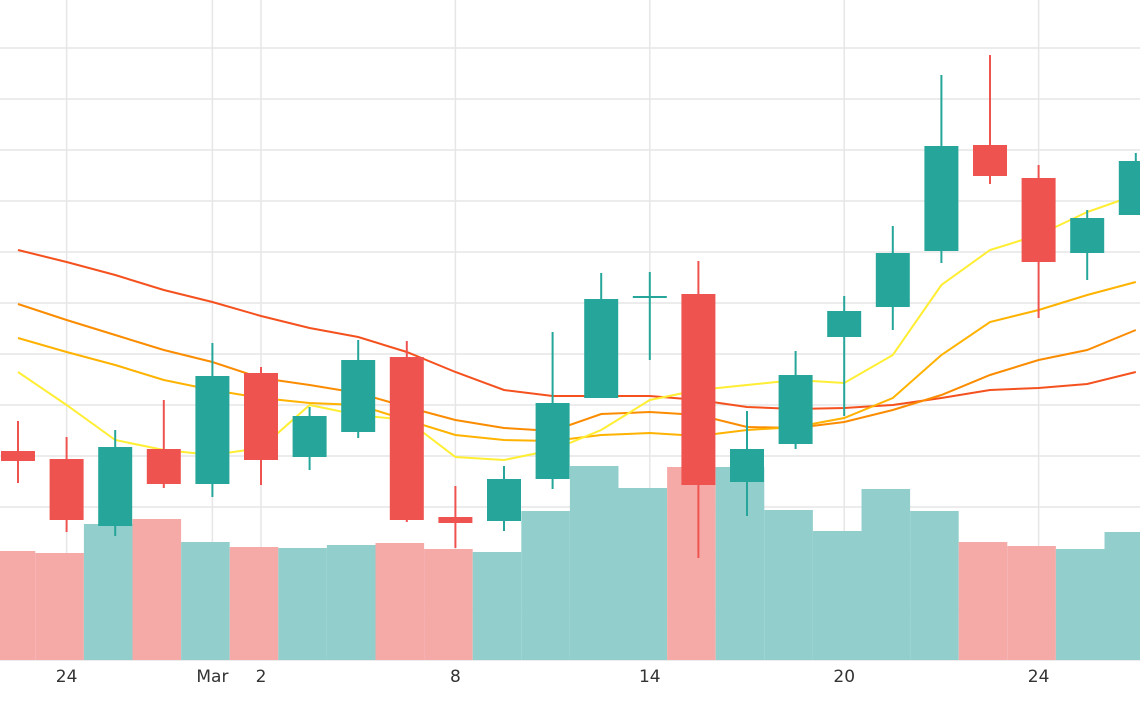 This screenshot has width=1140, height=710. What do you see at coordinates (844, 677) in the screenshot?
I see `x-tick-label: 20` at bounding box center [844, 677].